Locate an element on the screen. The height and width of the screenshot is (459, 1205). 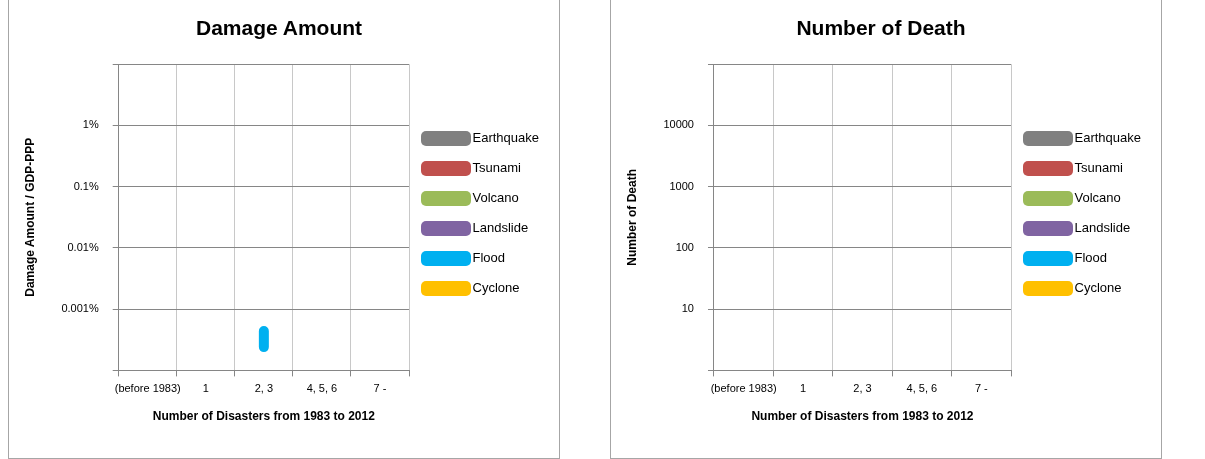
y-tick-label: 100 is located at coordinates (684, 246).